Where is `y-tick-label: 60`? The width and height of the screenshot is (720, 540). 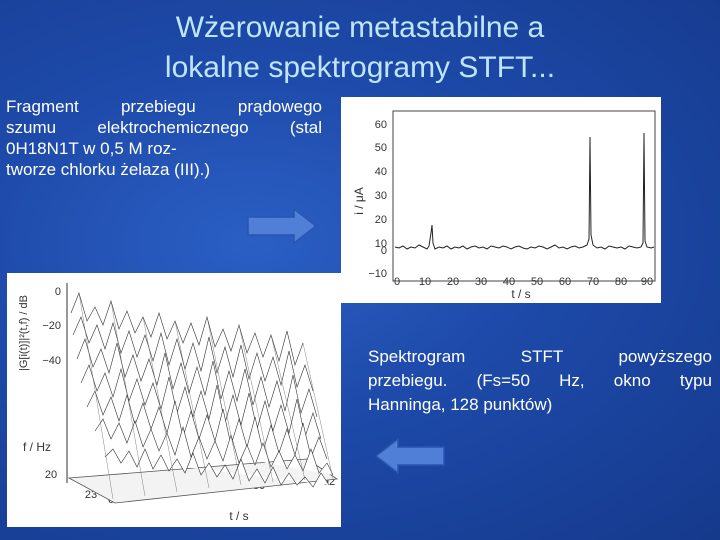 y-tick-label: 60 is located at coordinates (381, 125).